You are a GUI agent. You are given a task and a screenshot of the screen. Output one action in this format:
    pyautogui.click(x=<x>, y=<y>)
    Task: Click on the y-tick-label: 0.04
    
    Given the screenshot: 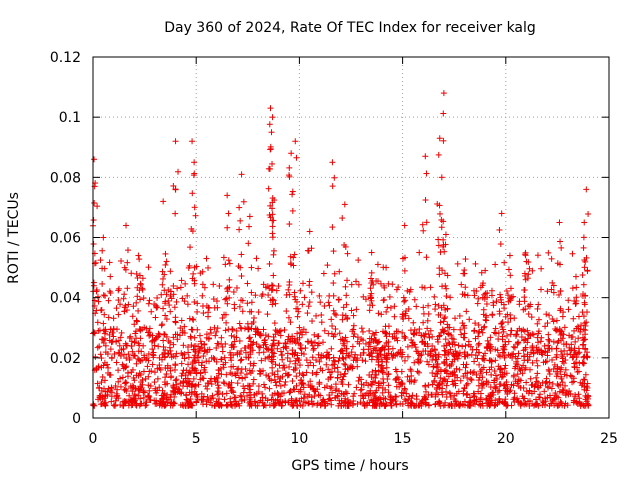 What is the action you would take?
    pyautogui.click(x=65, y=299)
    